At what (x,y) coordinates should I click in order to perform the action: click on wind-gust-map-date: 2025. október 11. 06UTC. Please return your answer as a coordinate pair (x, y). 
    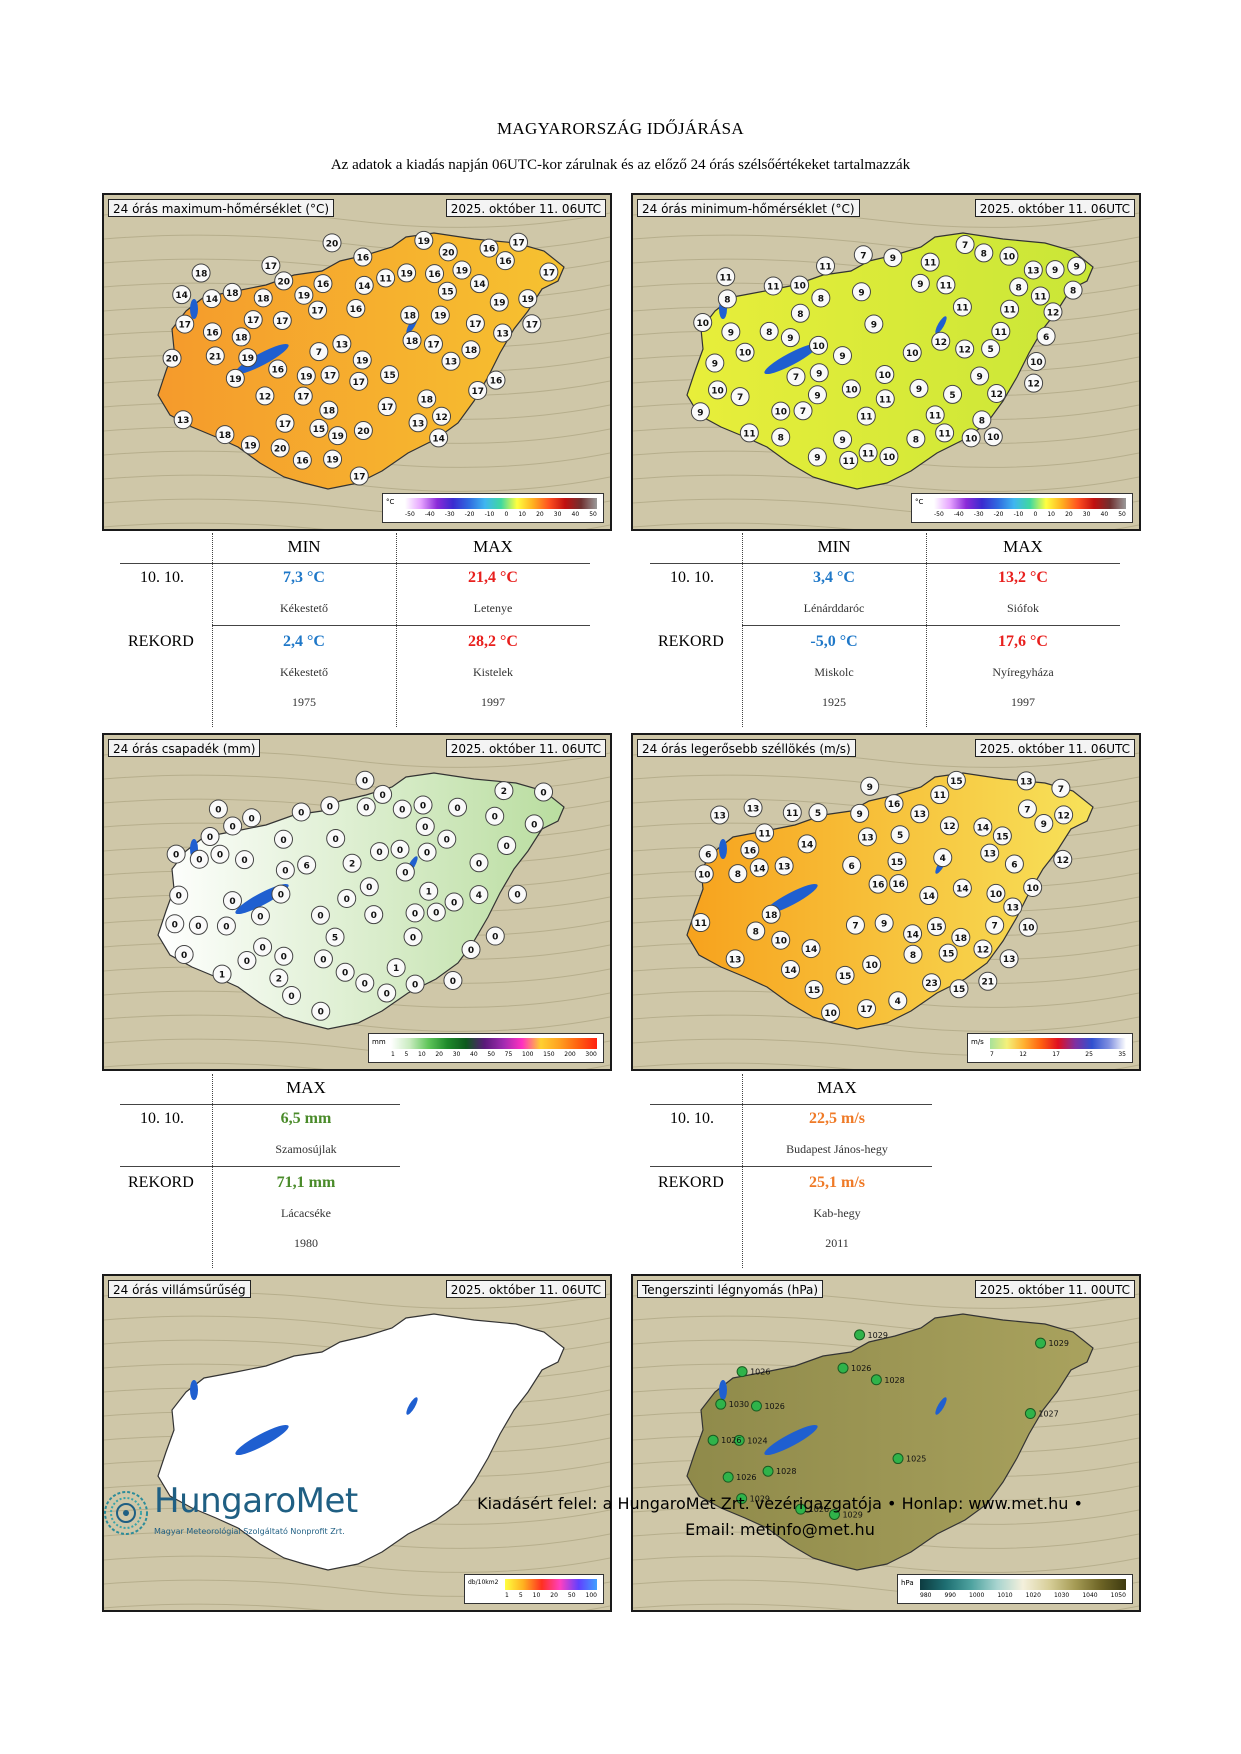
    Looking at the image, I should click on (1054, 748).